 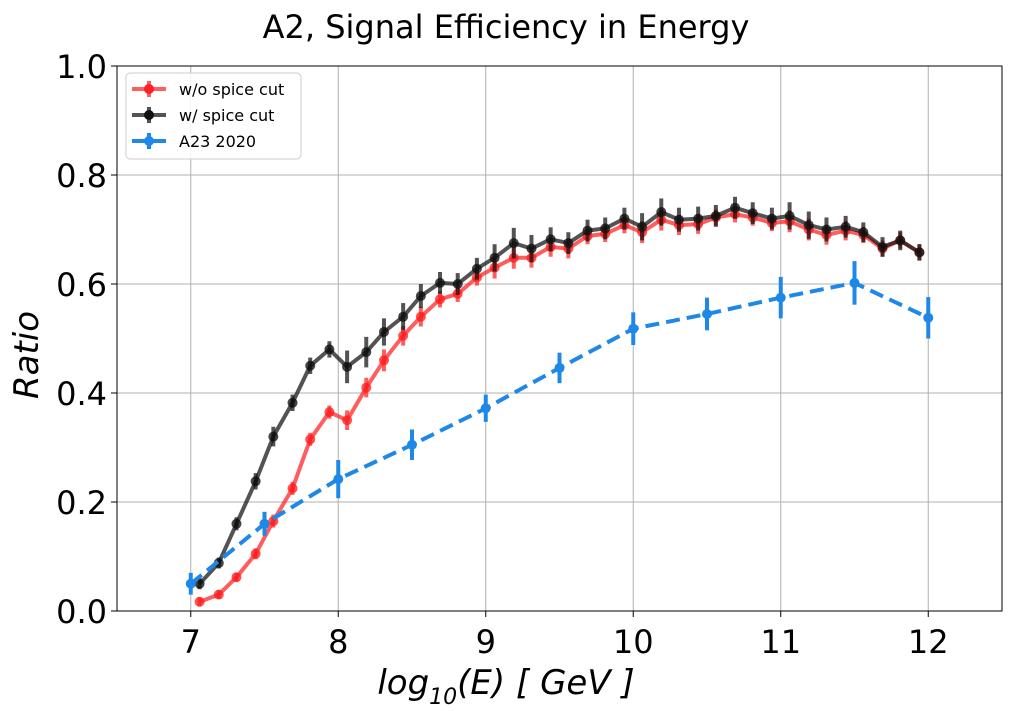 I want to click on x-axis-label-rest: (E) [ GeV ], so click(x=546, y=683).